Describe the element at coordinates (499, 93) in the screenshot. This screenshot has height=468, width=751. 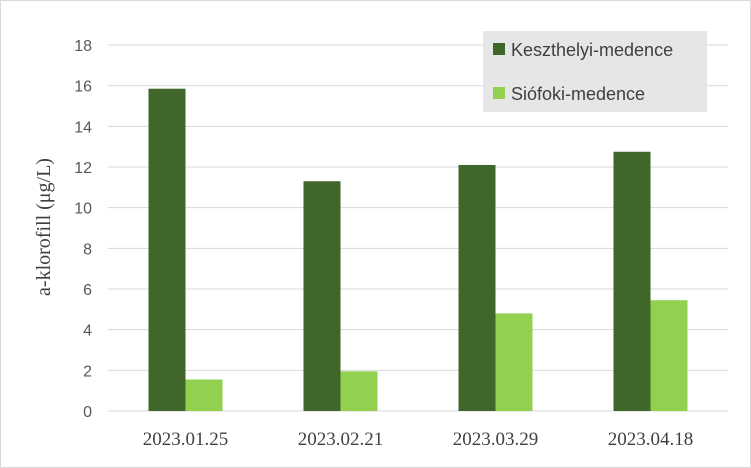
I see `legend-swatch-siofoki` at that location.